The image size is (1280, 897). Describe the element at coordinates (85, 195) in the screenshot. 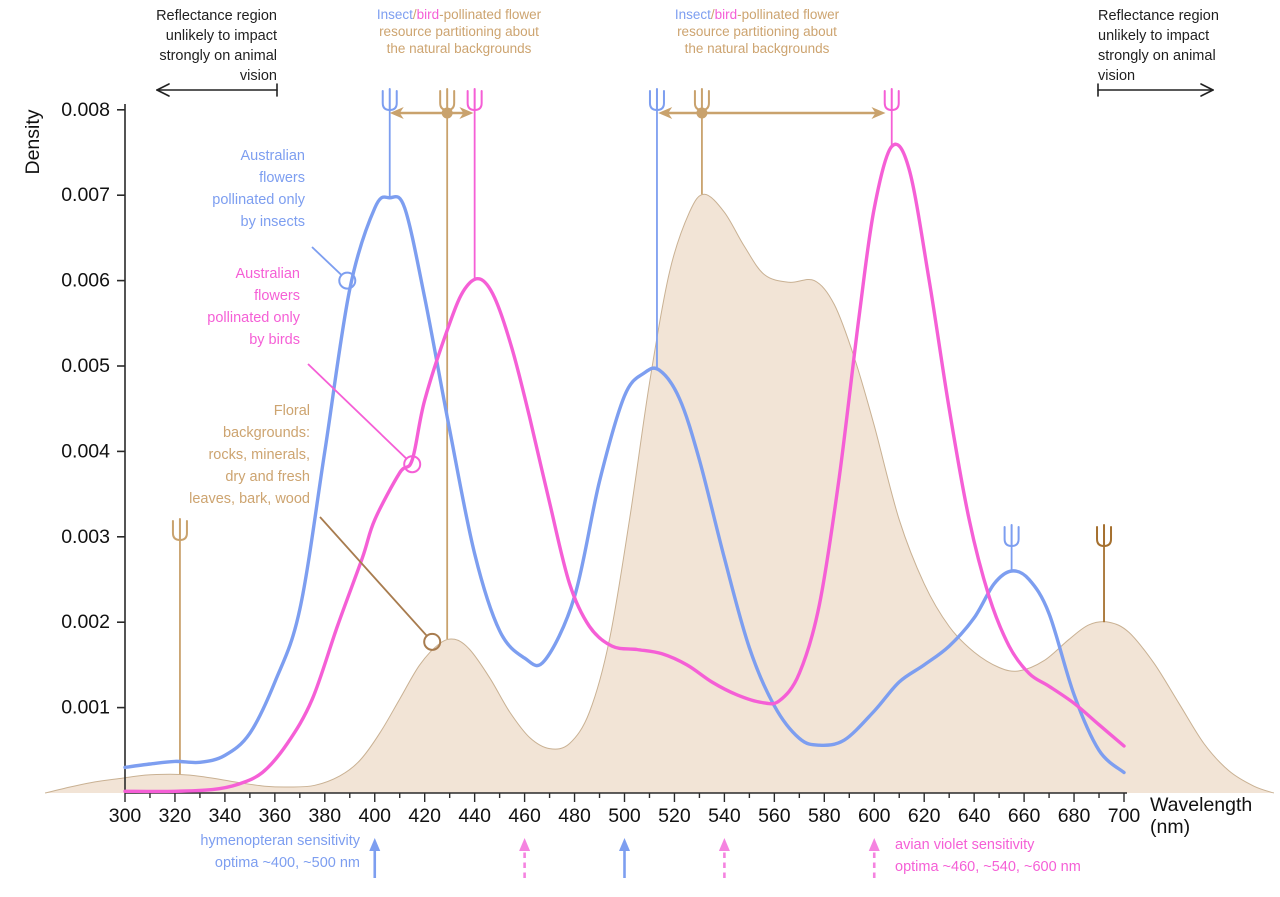

I see `y-tick-label: 0.007` at that location.